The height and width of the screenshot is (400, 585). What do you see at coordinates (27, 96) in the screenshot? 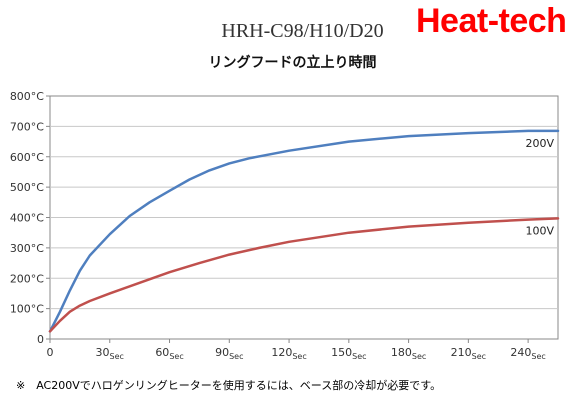
I see `y-tick-label: 800°C` at bounding box center [27, 96].